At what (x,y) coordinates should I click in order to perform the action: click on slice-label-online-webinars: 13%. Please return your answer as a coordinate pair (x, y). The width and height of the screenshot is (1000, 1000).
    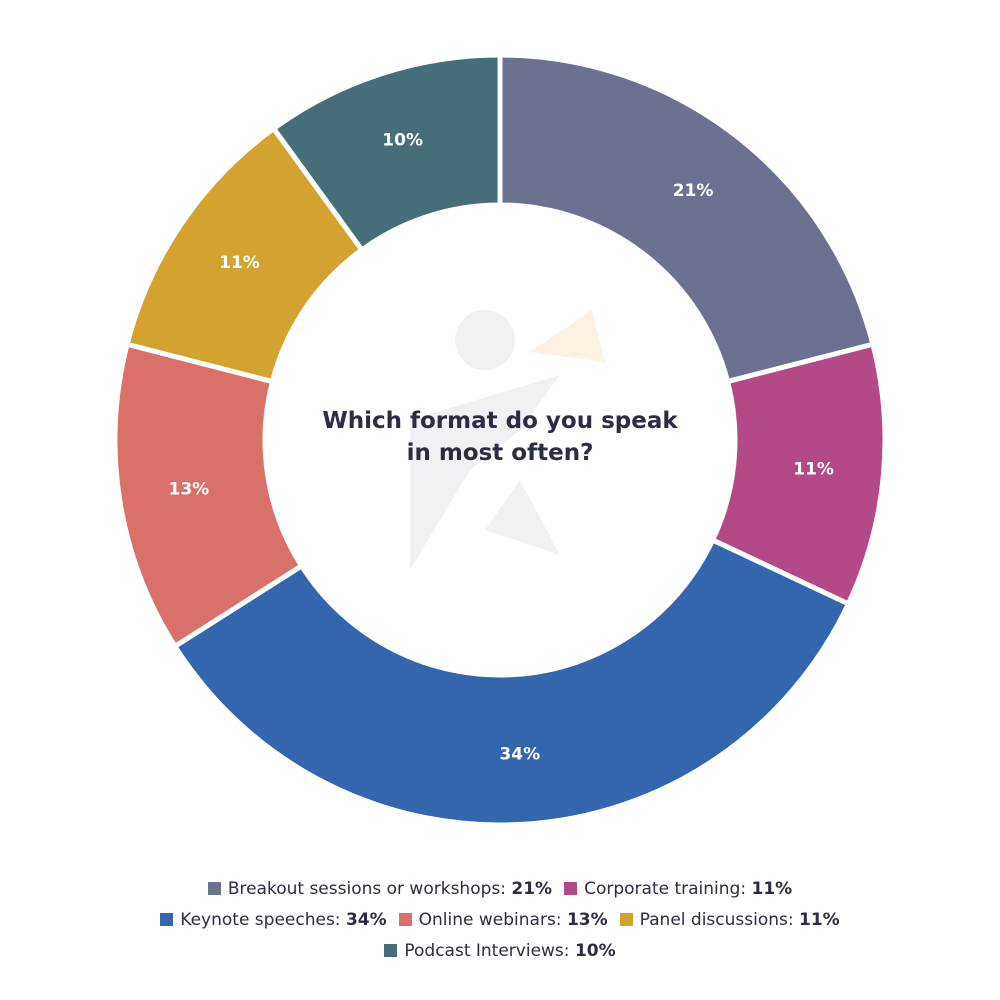
    Looking at the image, I should click on (189, 489).